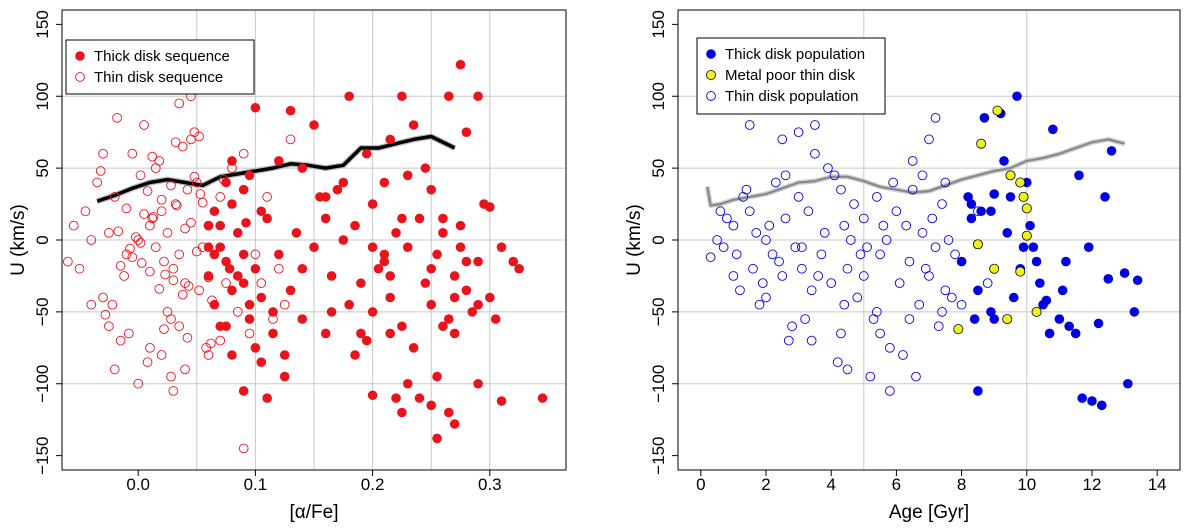 The height and width of the screenshot is (532, 1200). What do you see at coordinates (658, 239) in the screenshot?
I see `y-tick-label: 0` at bounding box center [658, 239].